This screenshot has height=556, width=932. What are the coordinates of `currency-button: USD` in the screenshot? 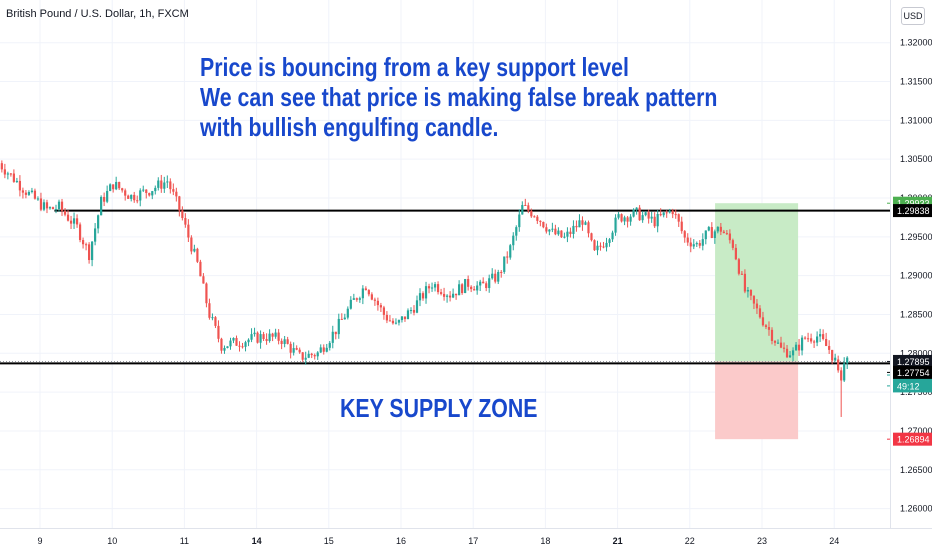 It's located at (913, 16).